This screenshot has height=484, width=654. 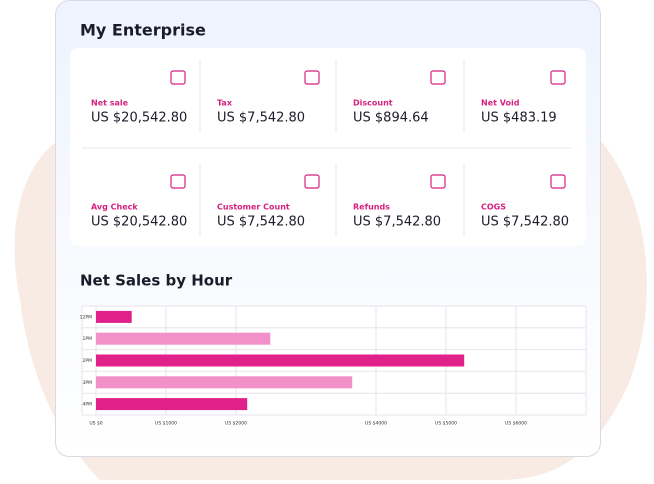 I want to click on y-tick-label: 4PM, so click(x=88, y=405).